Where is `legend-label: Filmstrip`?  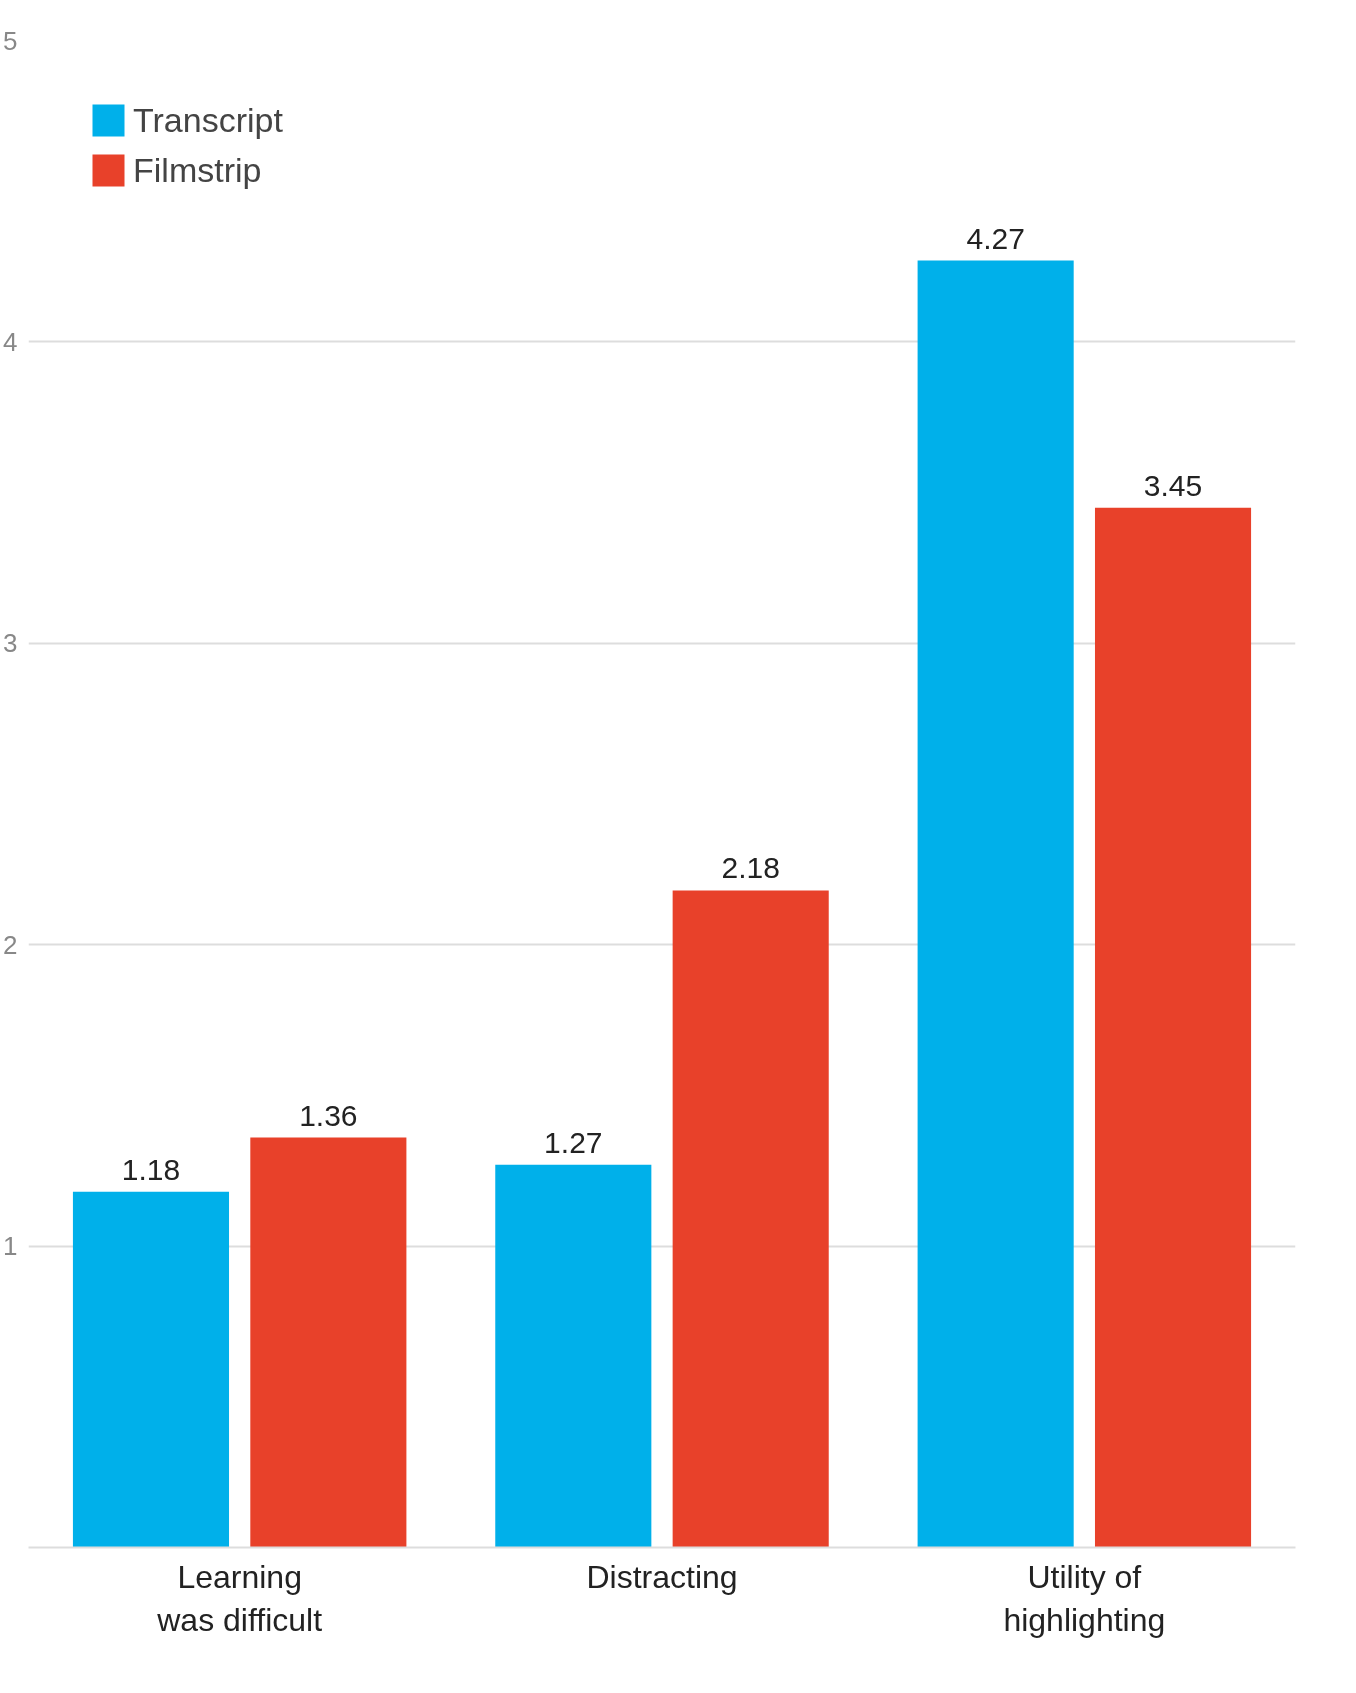 legend-label: Filmstrip is located at coordinates (197, 170).